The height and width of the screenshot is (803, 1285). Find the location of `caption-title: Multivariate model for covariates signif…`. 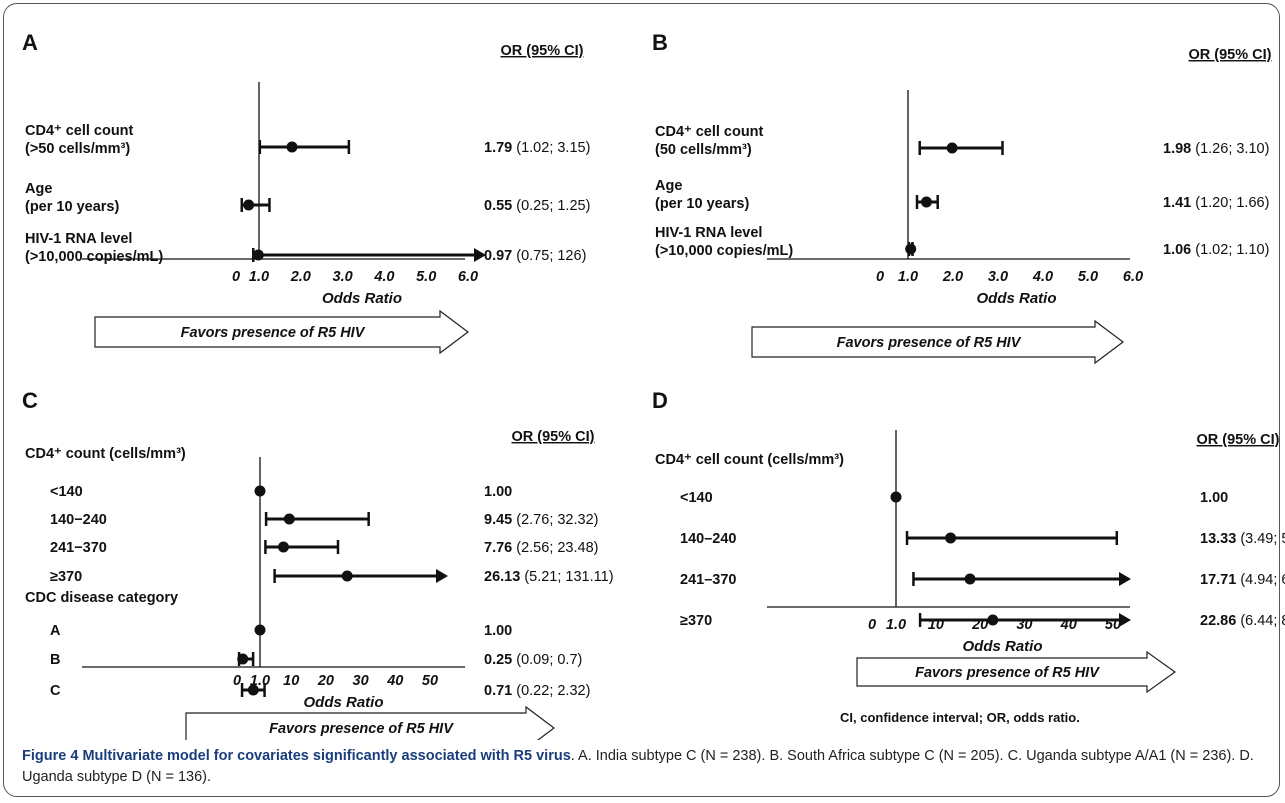

caption-title: Multivariate model for covariates signif… is located at coordinates (326, 756).